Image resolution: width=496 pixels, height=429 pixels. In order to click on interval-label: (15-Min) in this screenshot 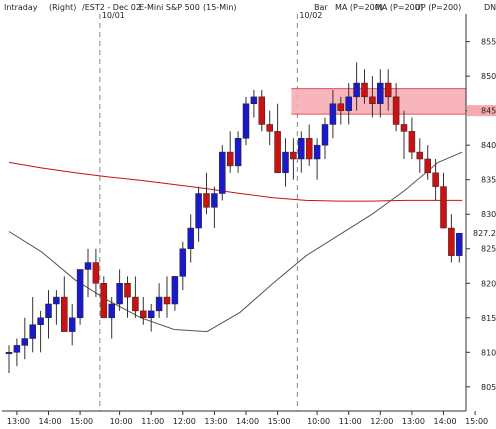, I will do `click(220, 7)`.